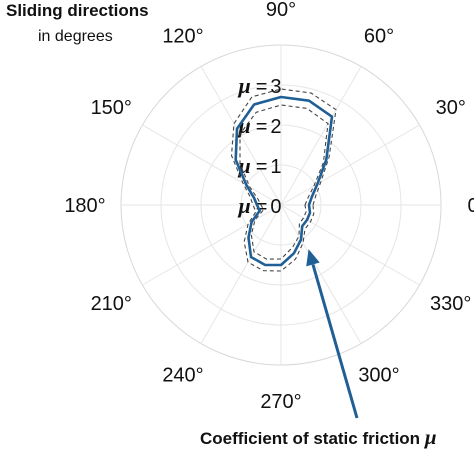 The image size is (474, 453). Describe the element at coordinates (111, 304) in the screenshot. I see `angle-label-210: 210°` at that location.